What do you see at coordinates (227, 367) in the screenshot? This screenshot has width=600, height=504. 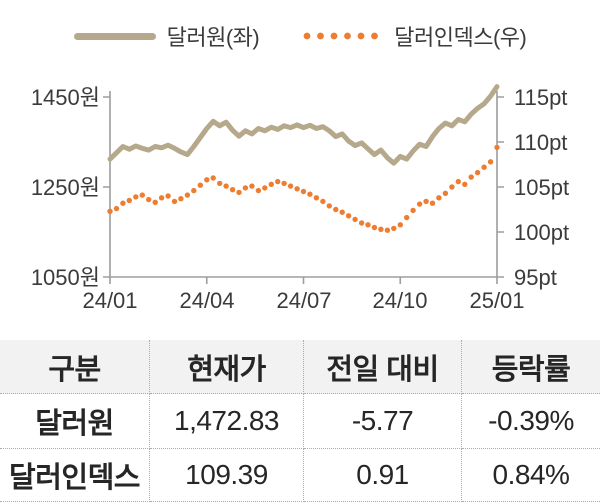 I see `col-header-price: 현재가` at bounding box center [227, 367].